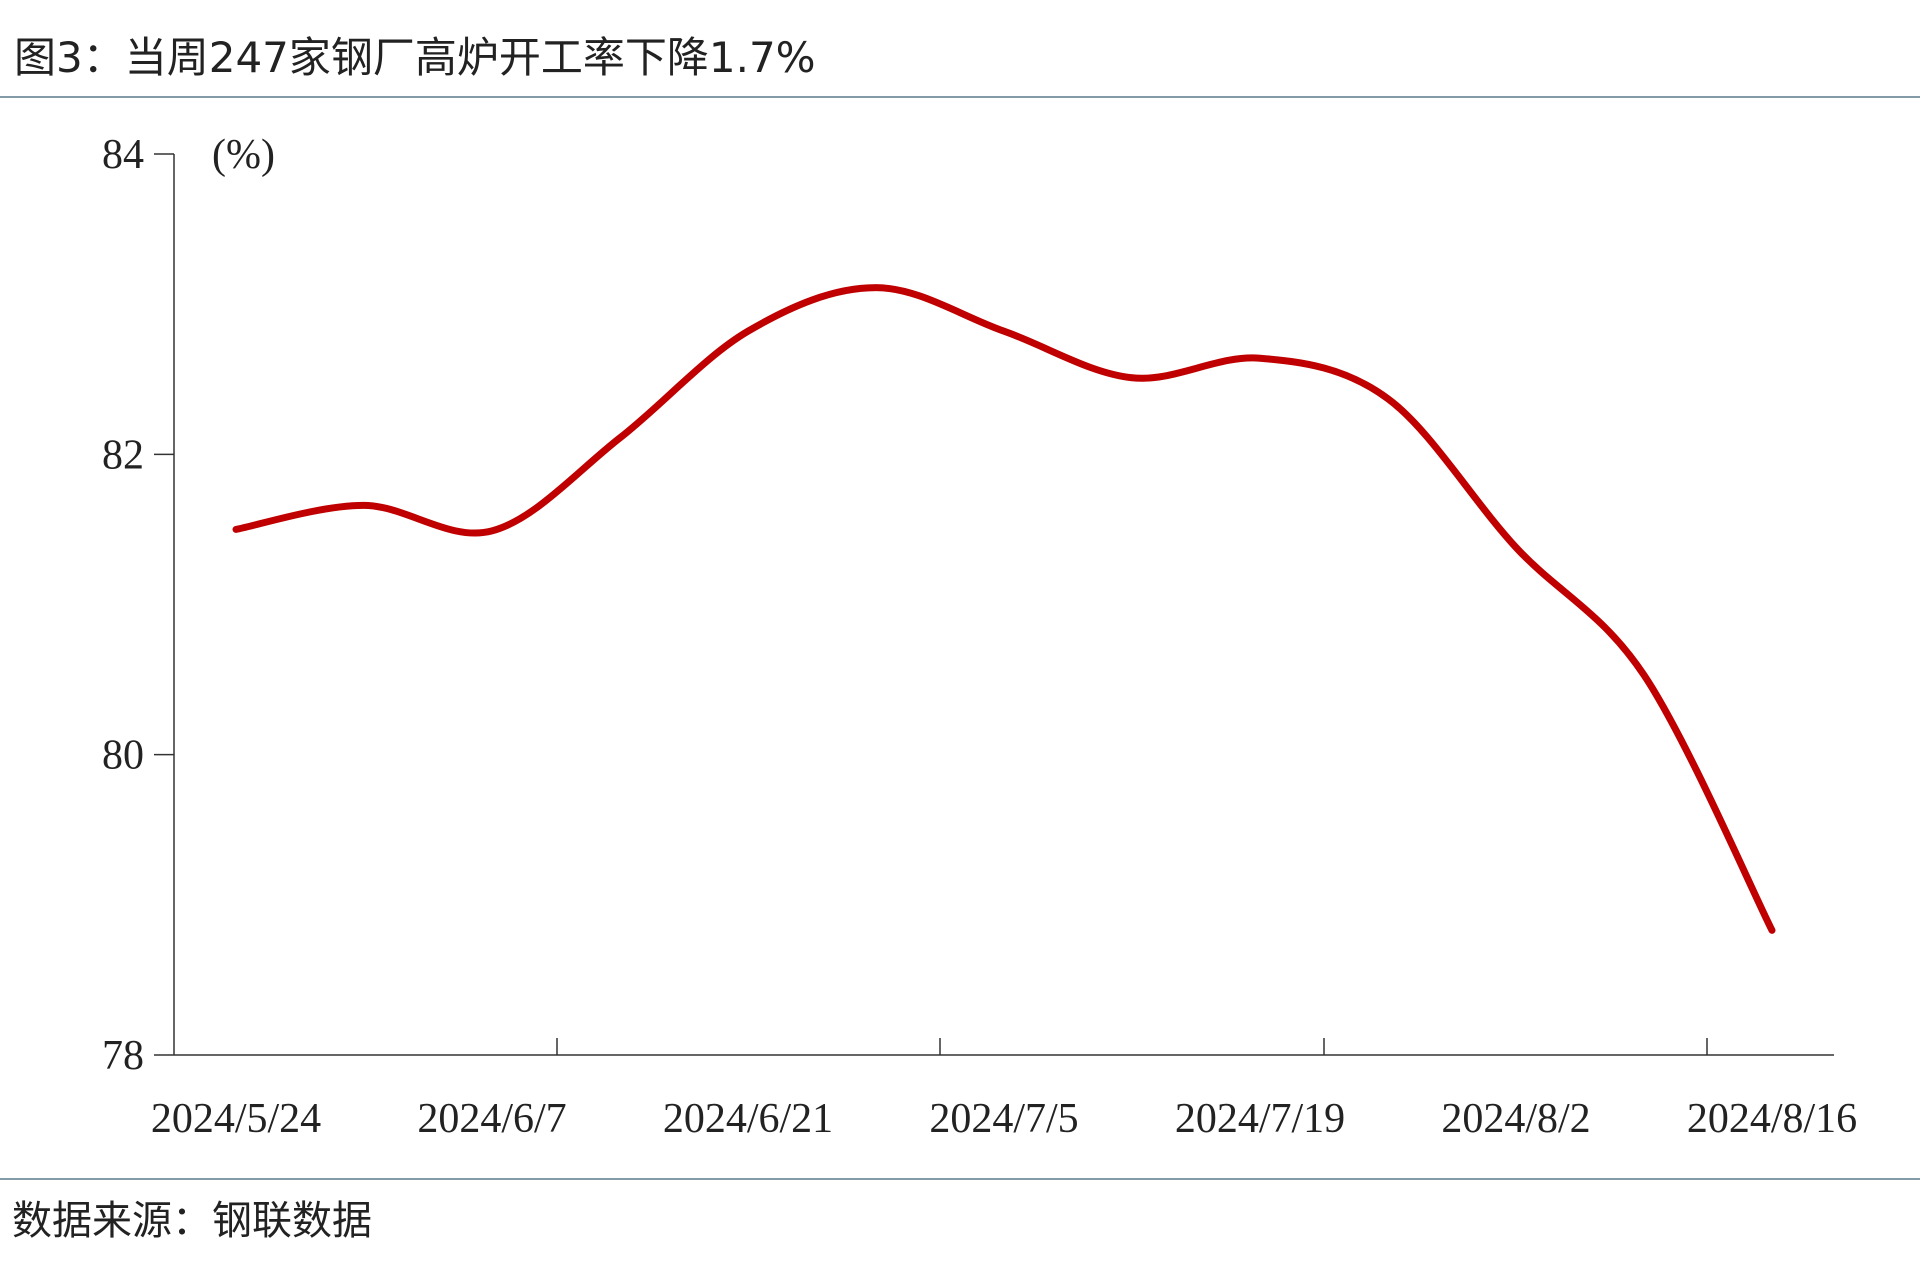 The height and width of the screenshot is (1284, 1920). I want to click on x-tick-marks, so click(1132, 1046).